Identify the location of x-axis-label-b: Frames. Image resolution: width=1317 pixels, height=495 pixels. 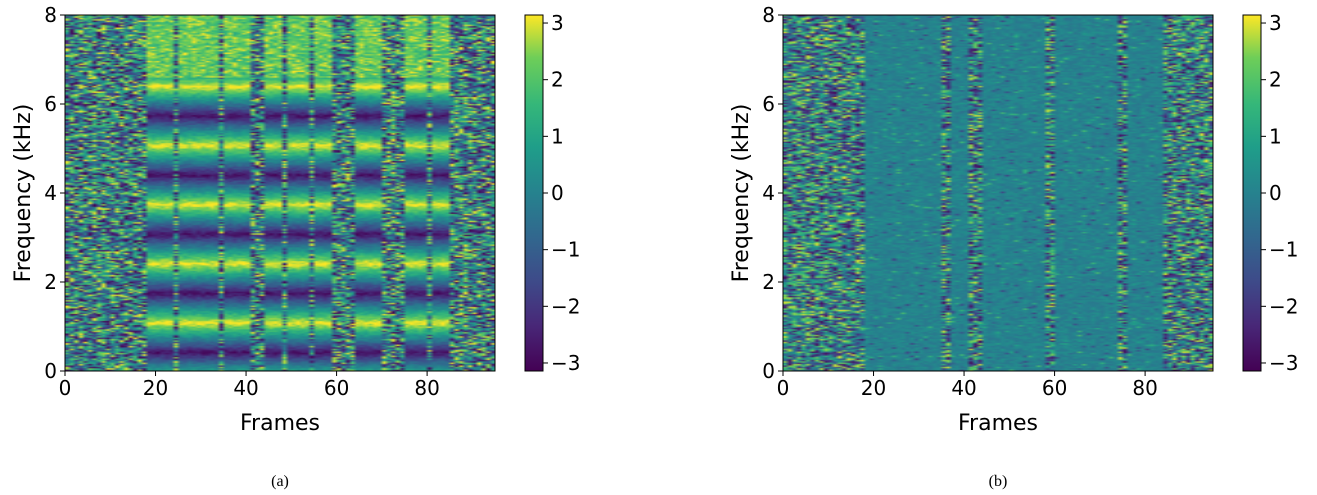
(998, 423).